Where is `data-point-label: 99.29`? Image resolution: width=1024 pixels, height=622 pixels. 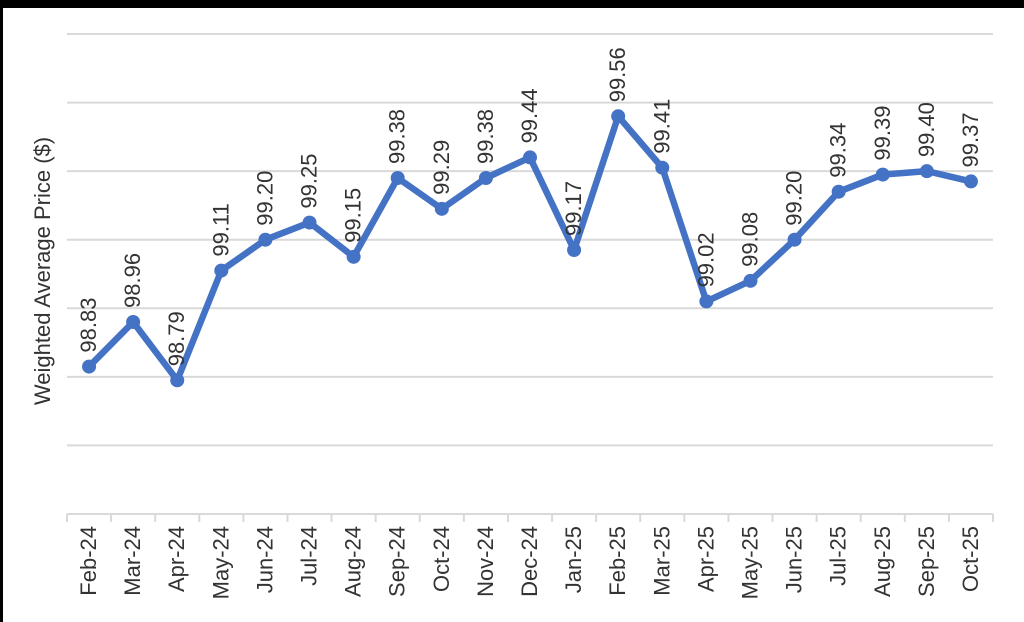 data-point-label: 99.29 is located at coordinates (441, 167).